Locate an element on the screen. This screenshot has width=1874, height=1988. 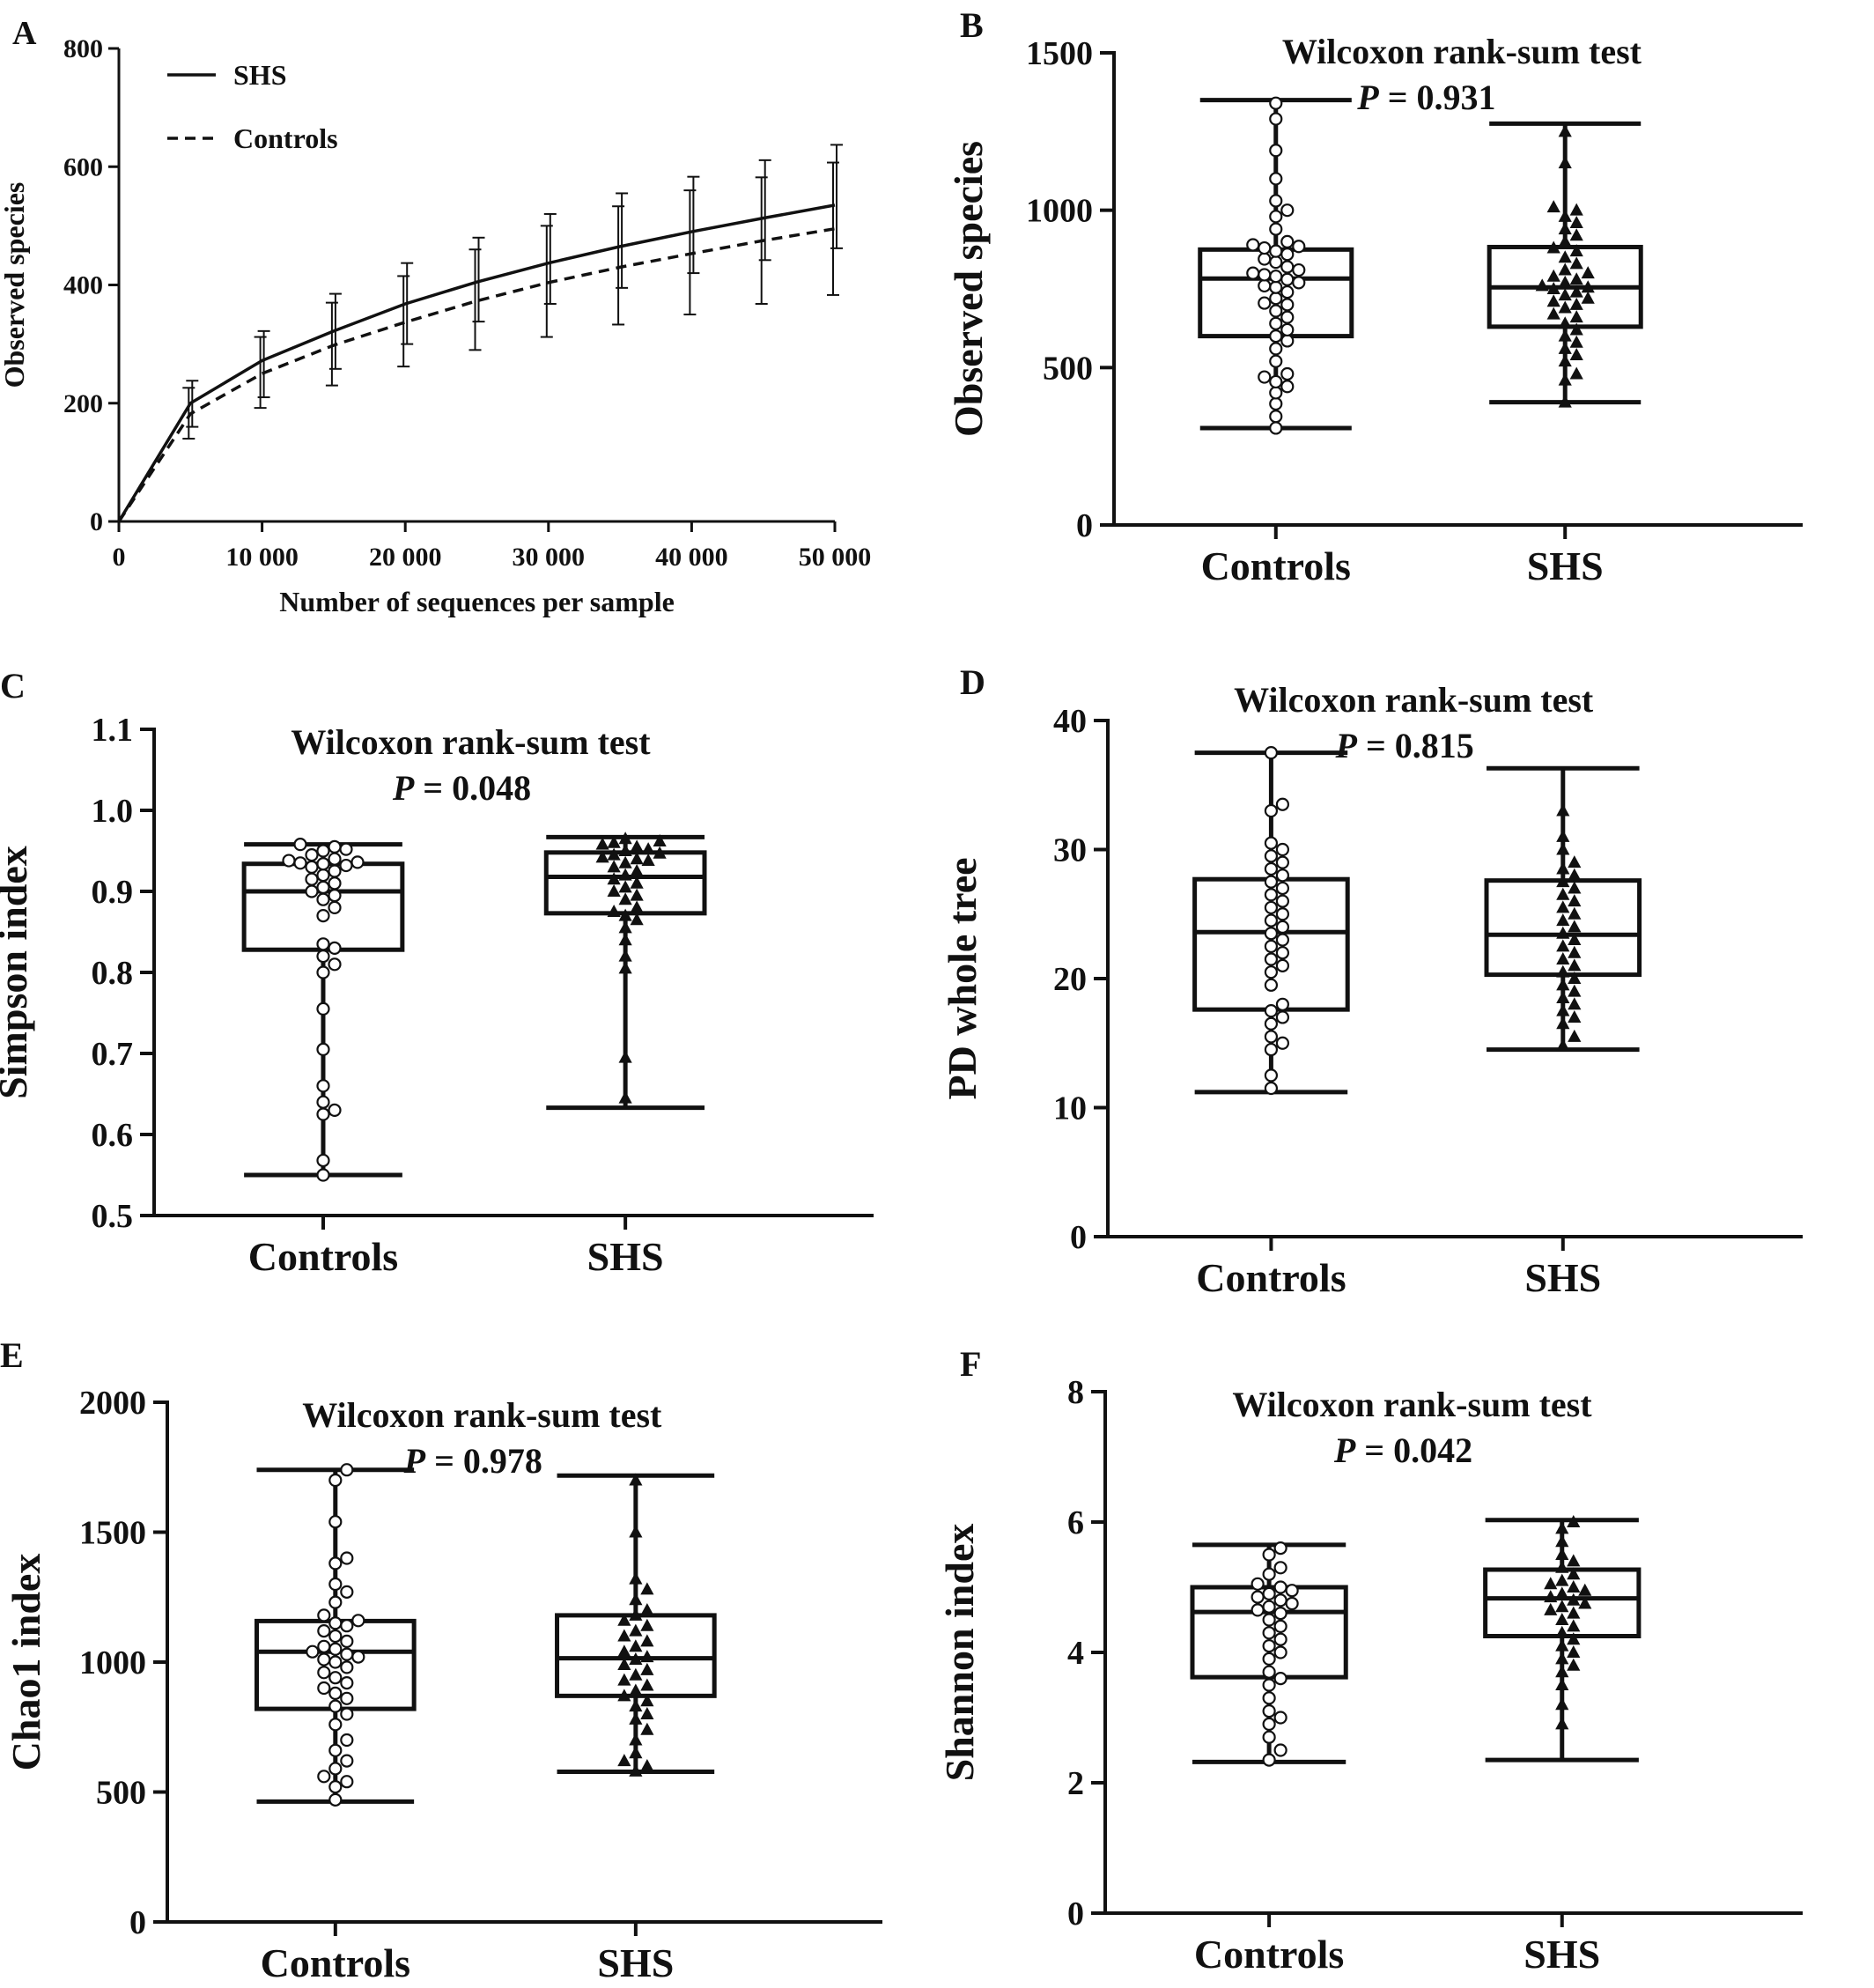
y-axis-label-a: Observed species is located at coordinates (15, 285).